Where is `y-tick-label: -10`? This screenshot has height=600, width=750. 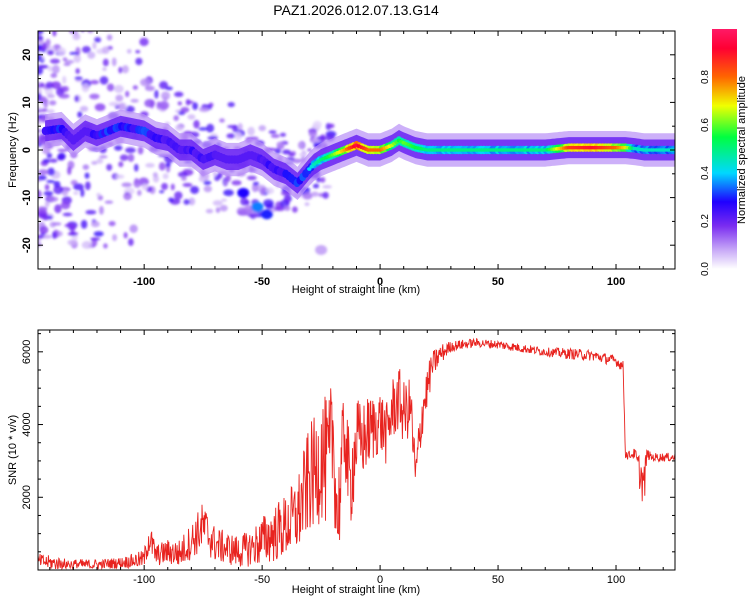
y-tick-label: -10 is located at coordinates (27, 198).